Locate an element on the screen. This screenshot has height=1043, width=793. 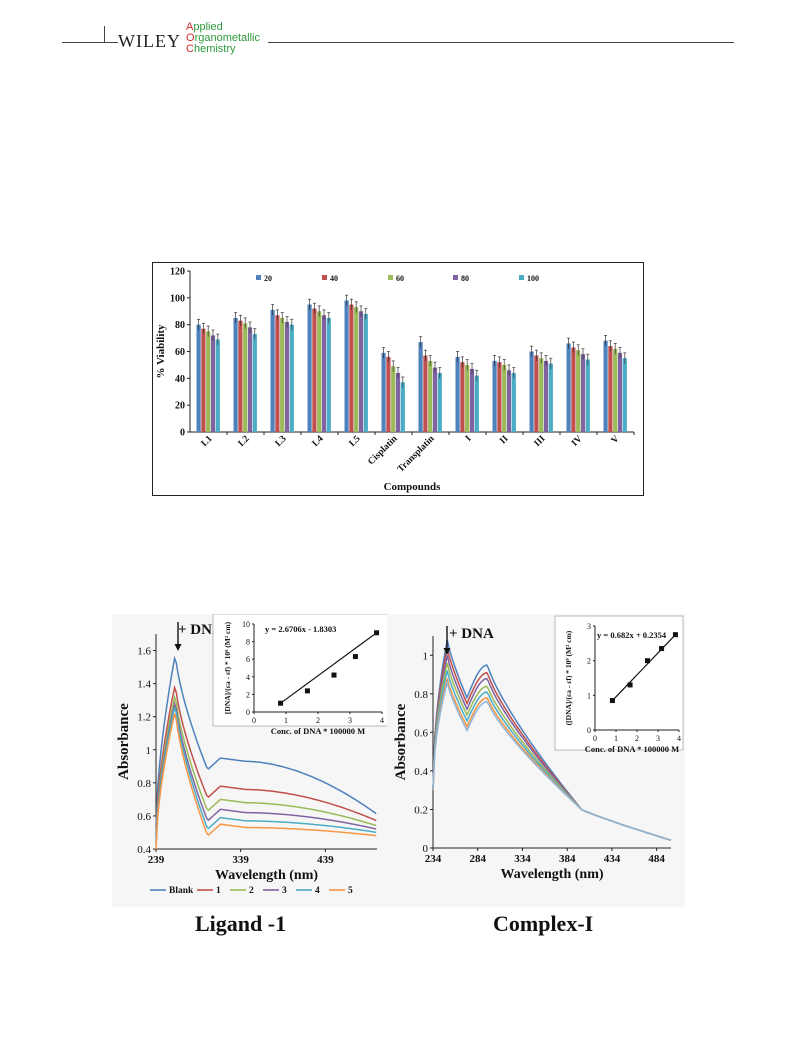
x-tick-label: 384 is located at coordinates (567, 859).